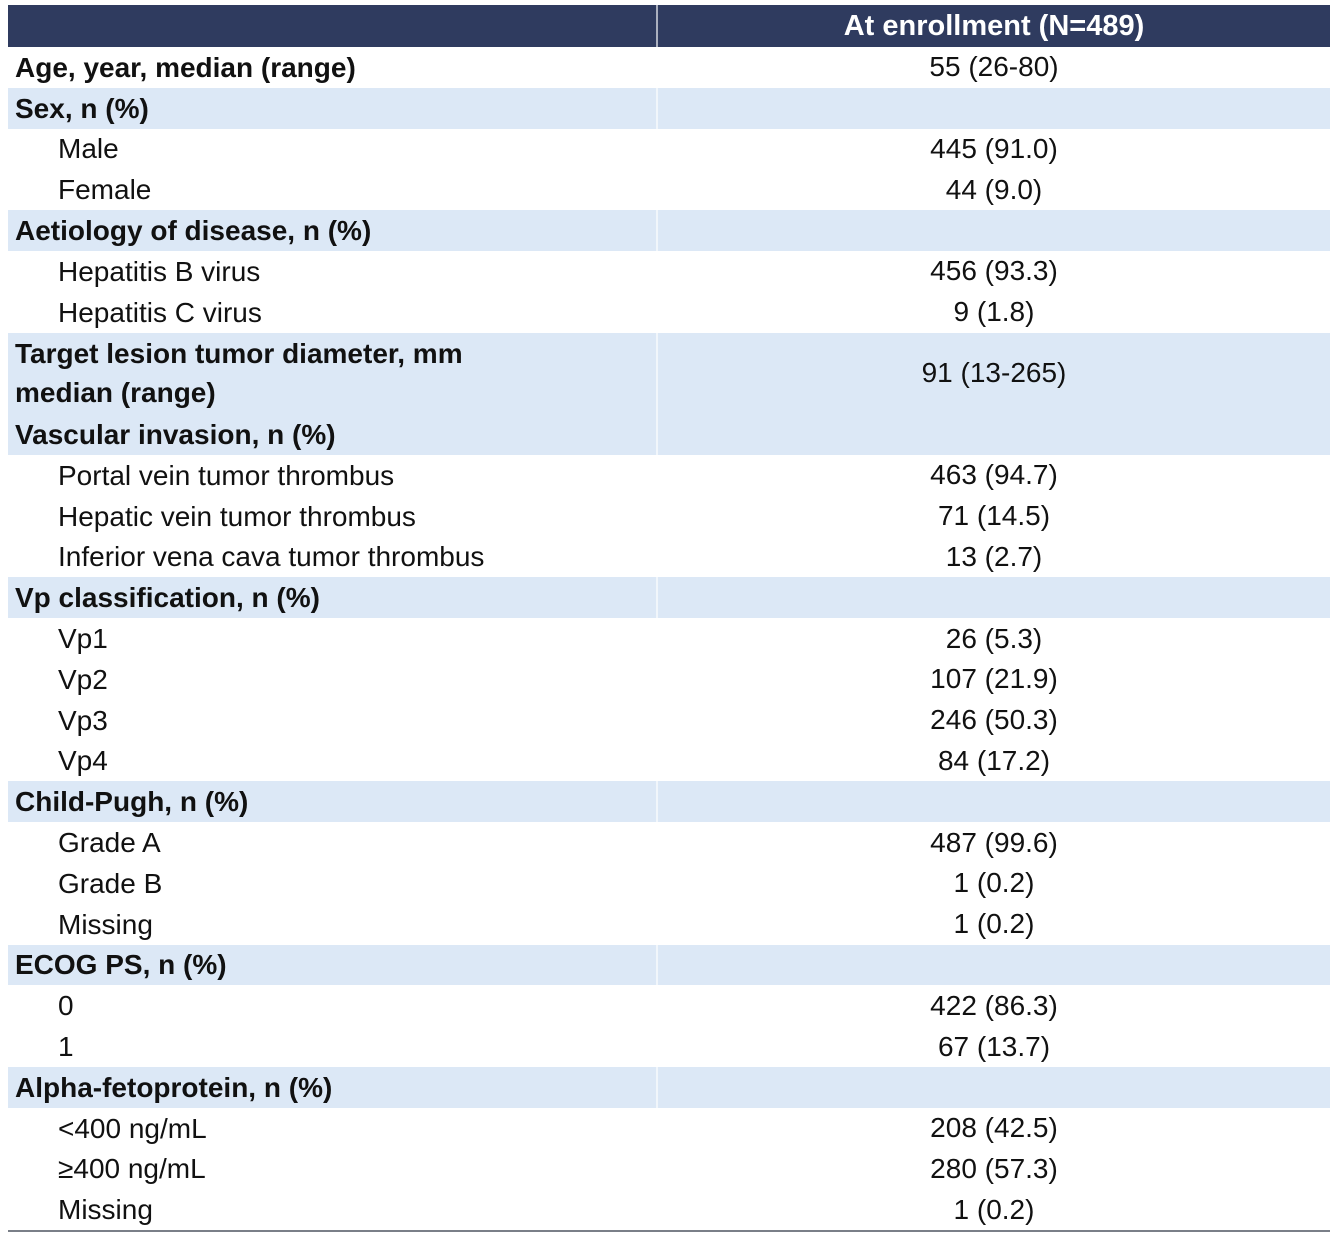 The width and height of the screenshot is (1342, 1236). What do you see at coordinates (174, 1087) in the screenshot?
I see `group-label: Alpha-fetoprotein, n (%)` at bounding box center [174, 1087].